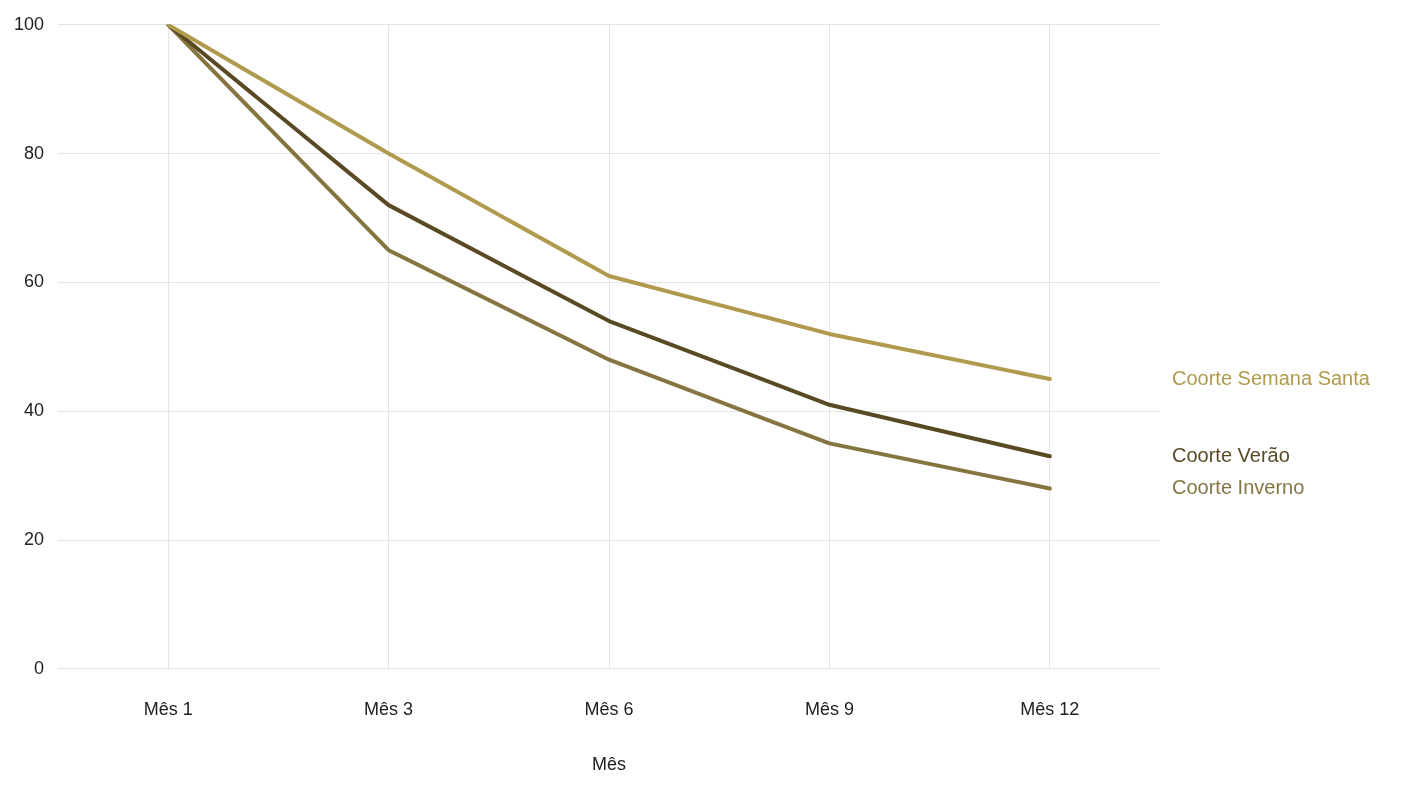 The height and width of the screenshot is (786, 1410). What do you see at coordinates (1238, 487) in the screenshot?
I see `text: Coorte Inverno` at bounding box center [1238, 487].